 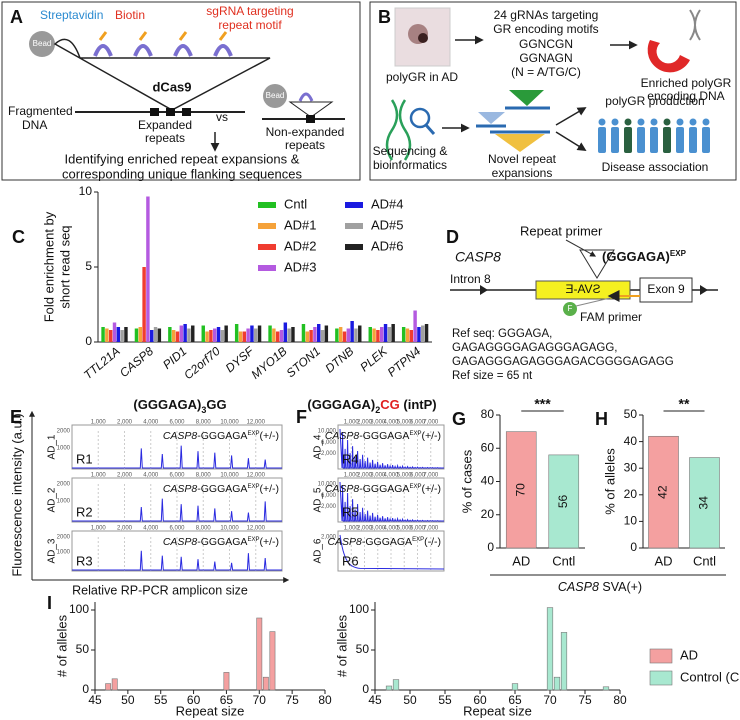 What do you see at coordinates (497, 710) in the screenshot?
I see `axis-label: Repeat size` at bounding box center [497, 710].